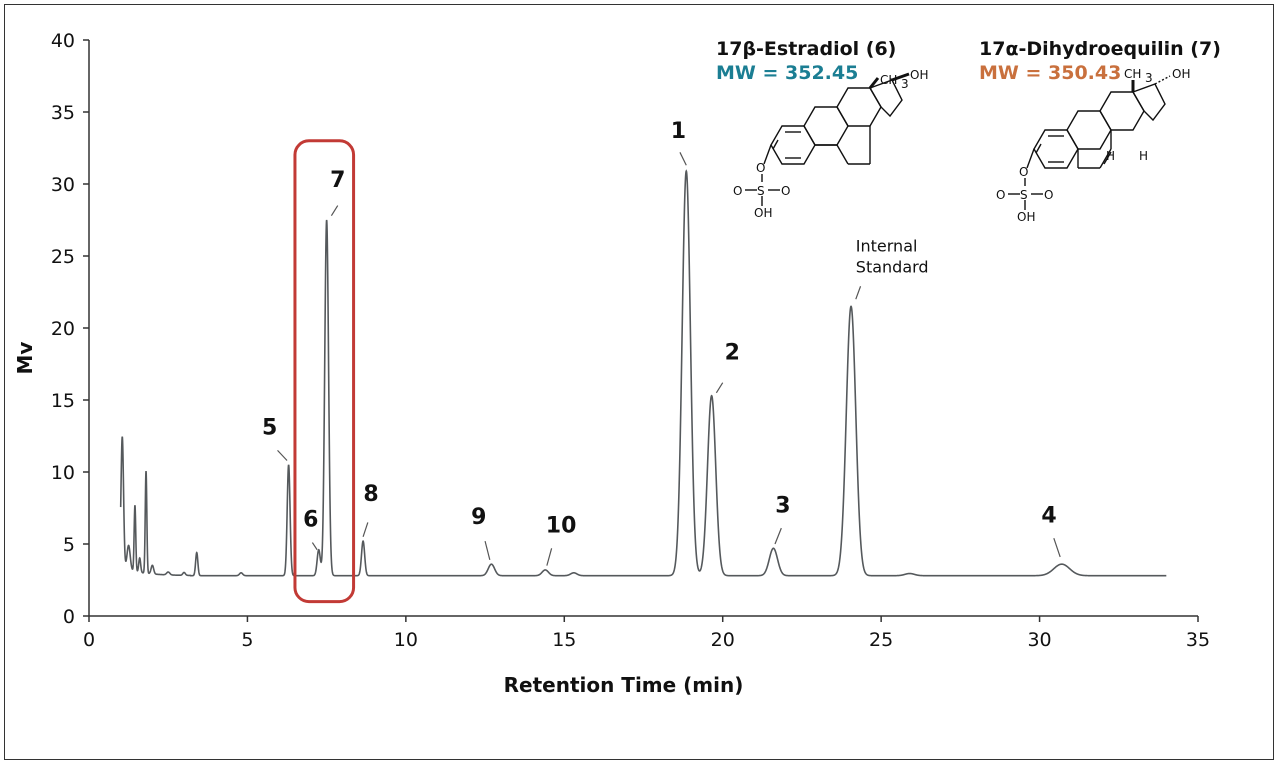 Image resolution: width=1280 pixels, height=767 pixels. I want to click on internal-standard-leader, so click(858, 293).